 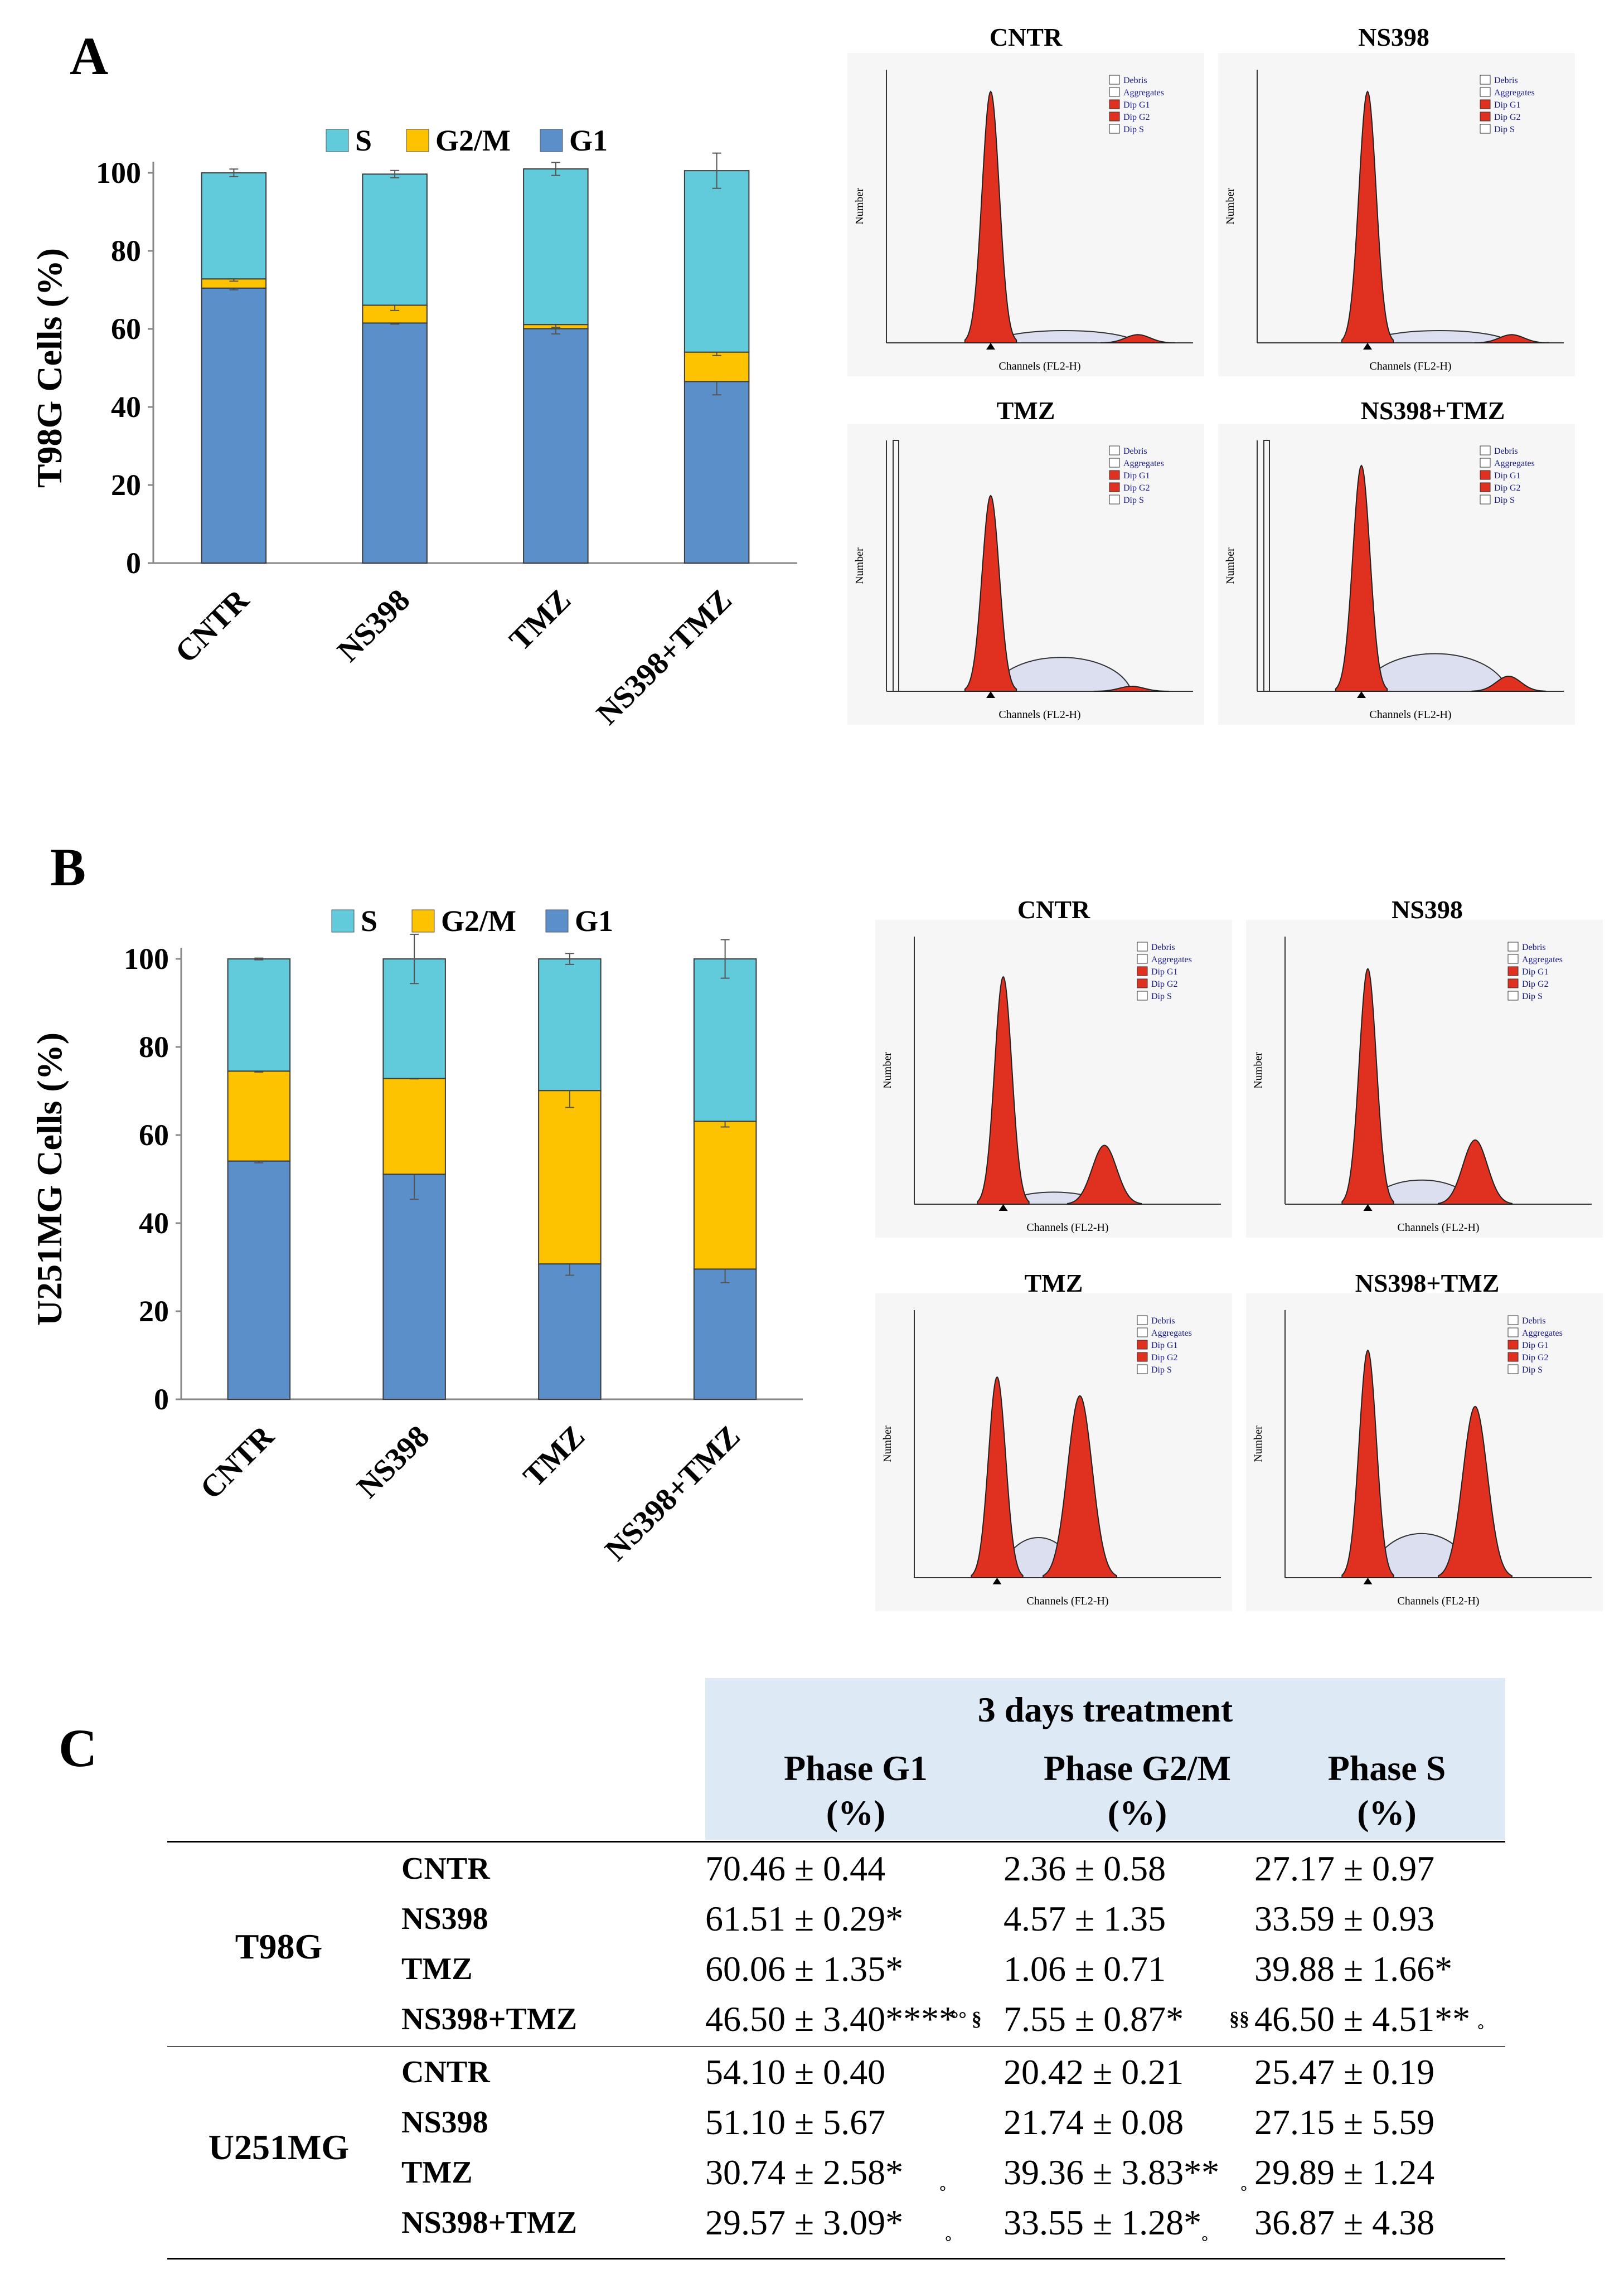 What do you see at coordinates (796, 2072) in the screenshot?
I see `table-cell: 54.10 ± 0.40` at bounding box center [796, 2072].